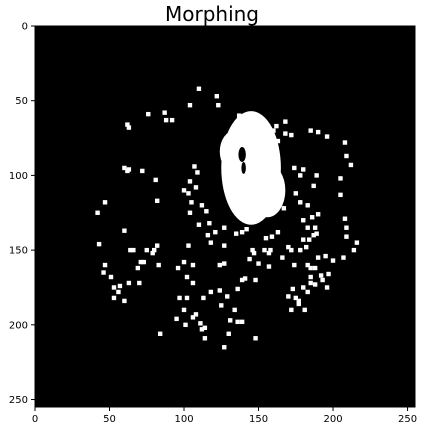 The image size is (424, 432). What do you see at coordinates (35, 419) in the screenshot?
I see `x-tick-label: 0` at bounding box center [35, 419].